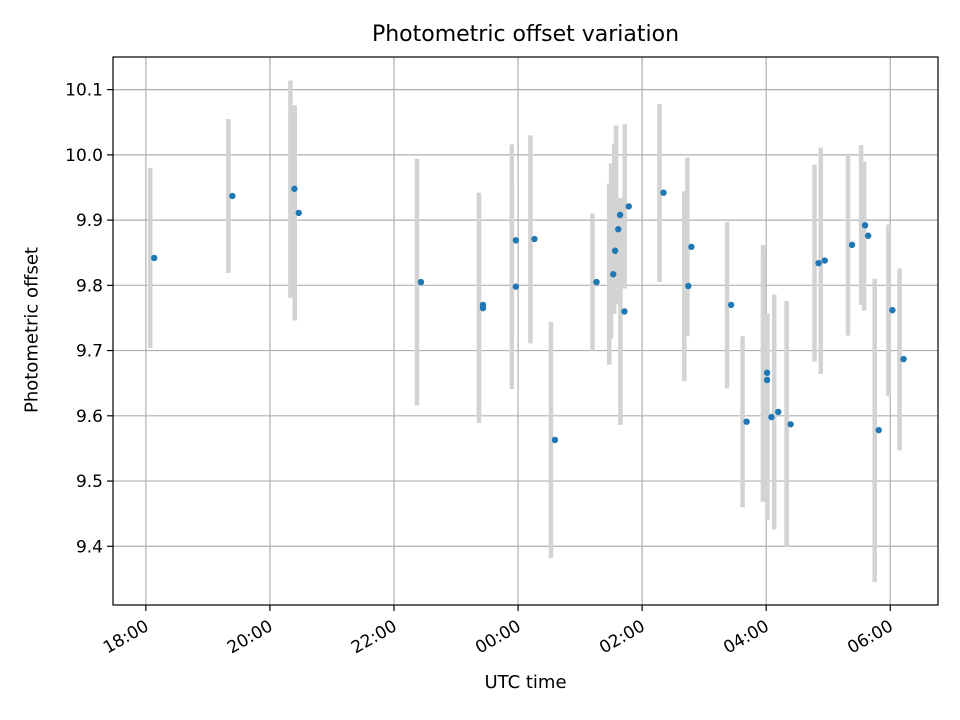 This screenshot has width=960, height=720. Describe the element at coordinates (374, 637) in the screenshot. I see `x-tick-label: 22:00` at that location.